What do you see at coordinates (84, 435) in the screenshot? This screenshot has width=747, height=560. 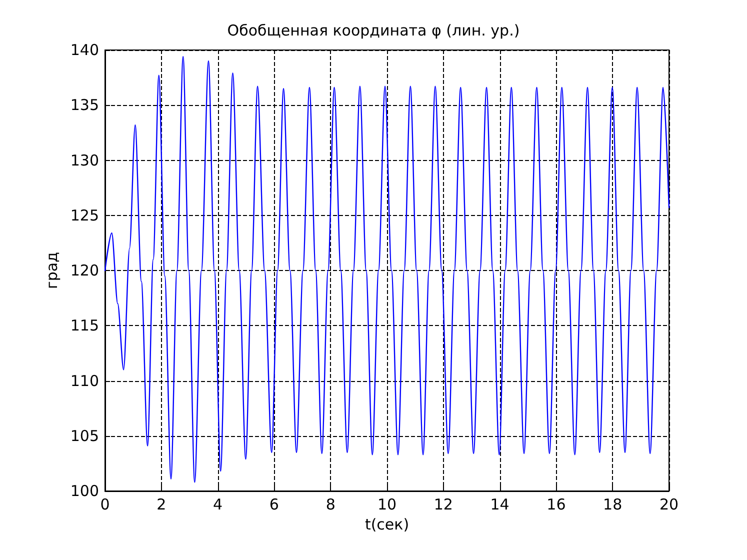 I see `y-tick-label: 105` at bounding box center [84, 435].